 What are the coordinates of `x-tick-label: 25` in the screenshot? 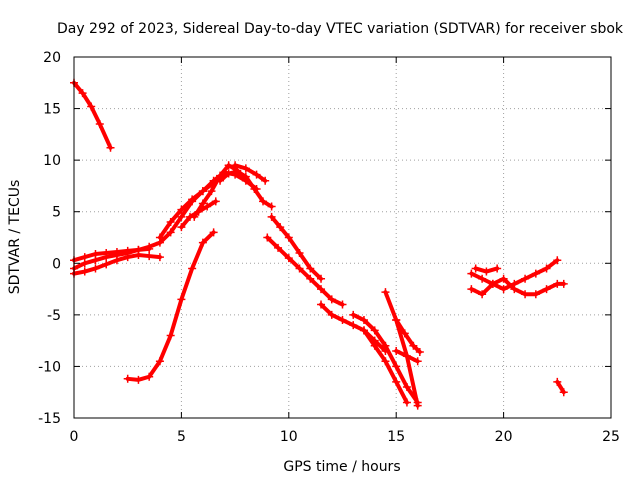 It's located at (611, 437).